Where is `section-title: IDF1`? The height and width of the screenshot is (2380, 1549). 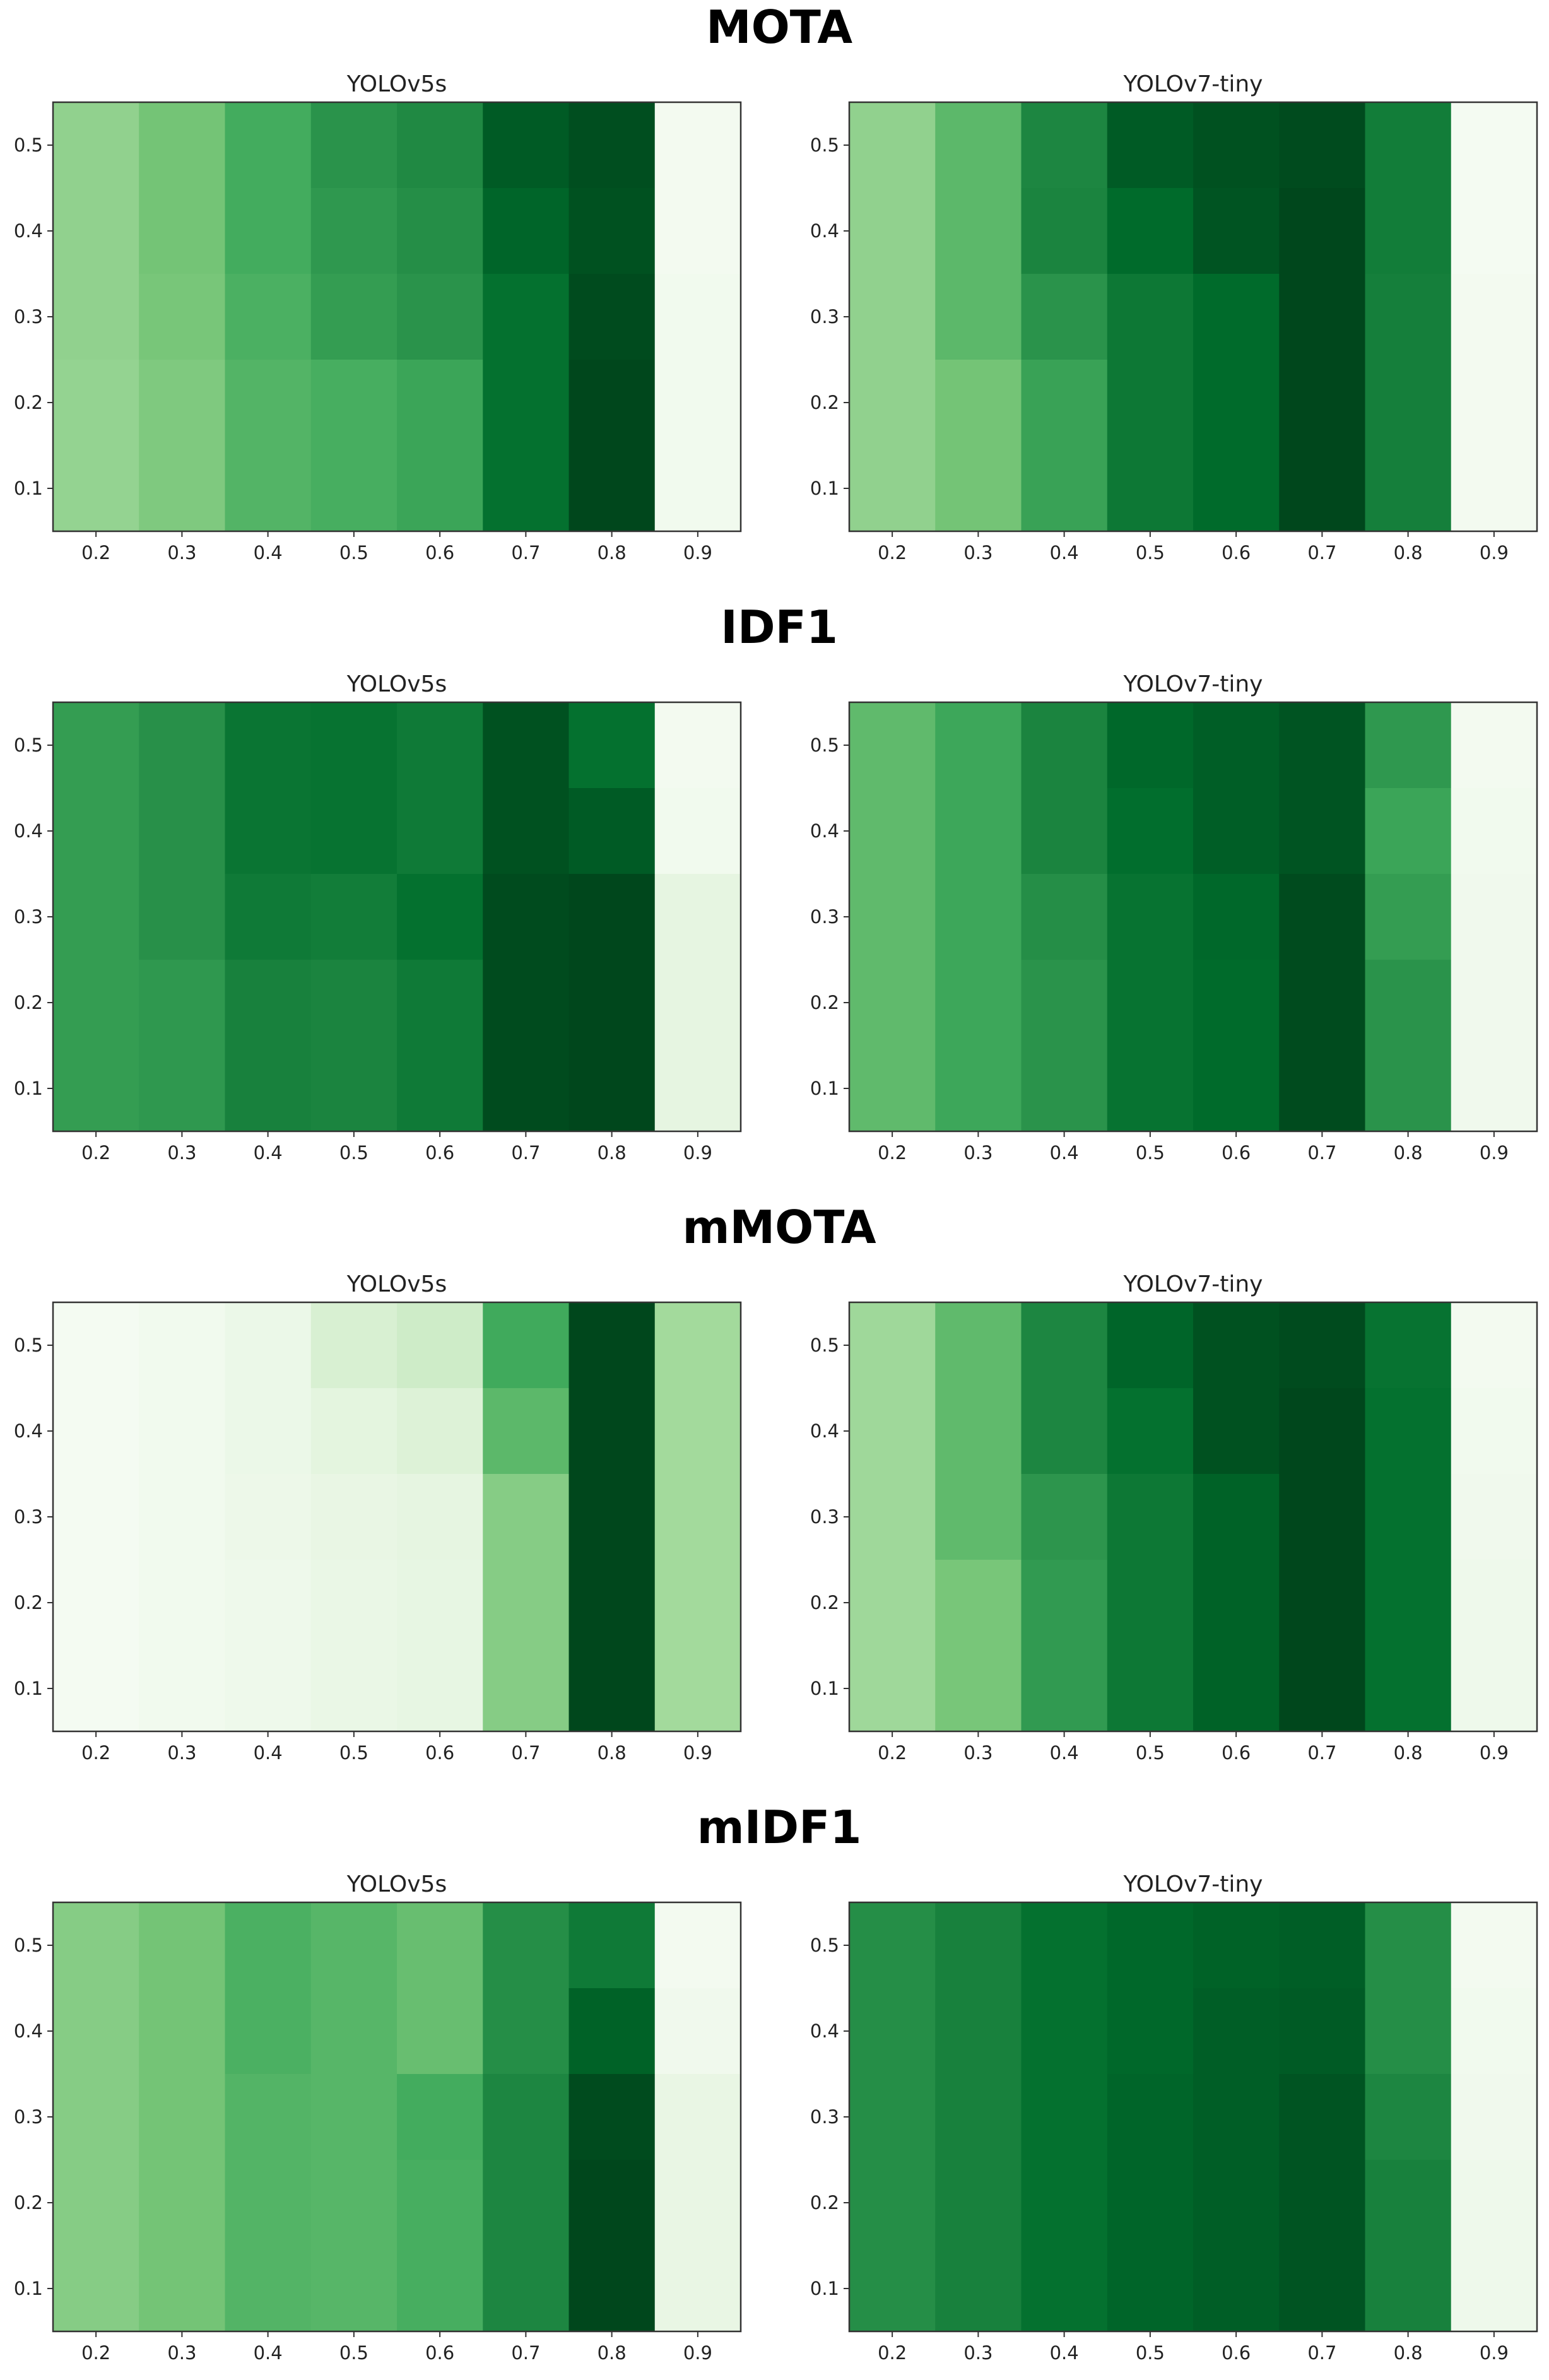
section-title: IDF1 is located at coordinates (779, 627).